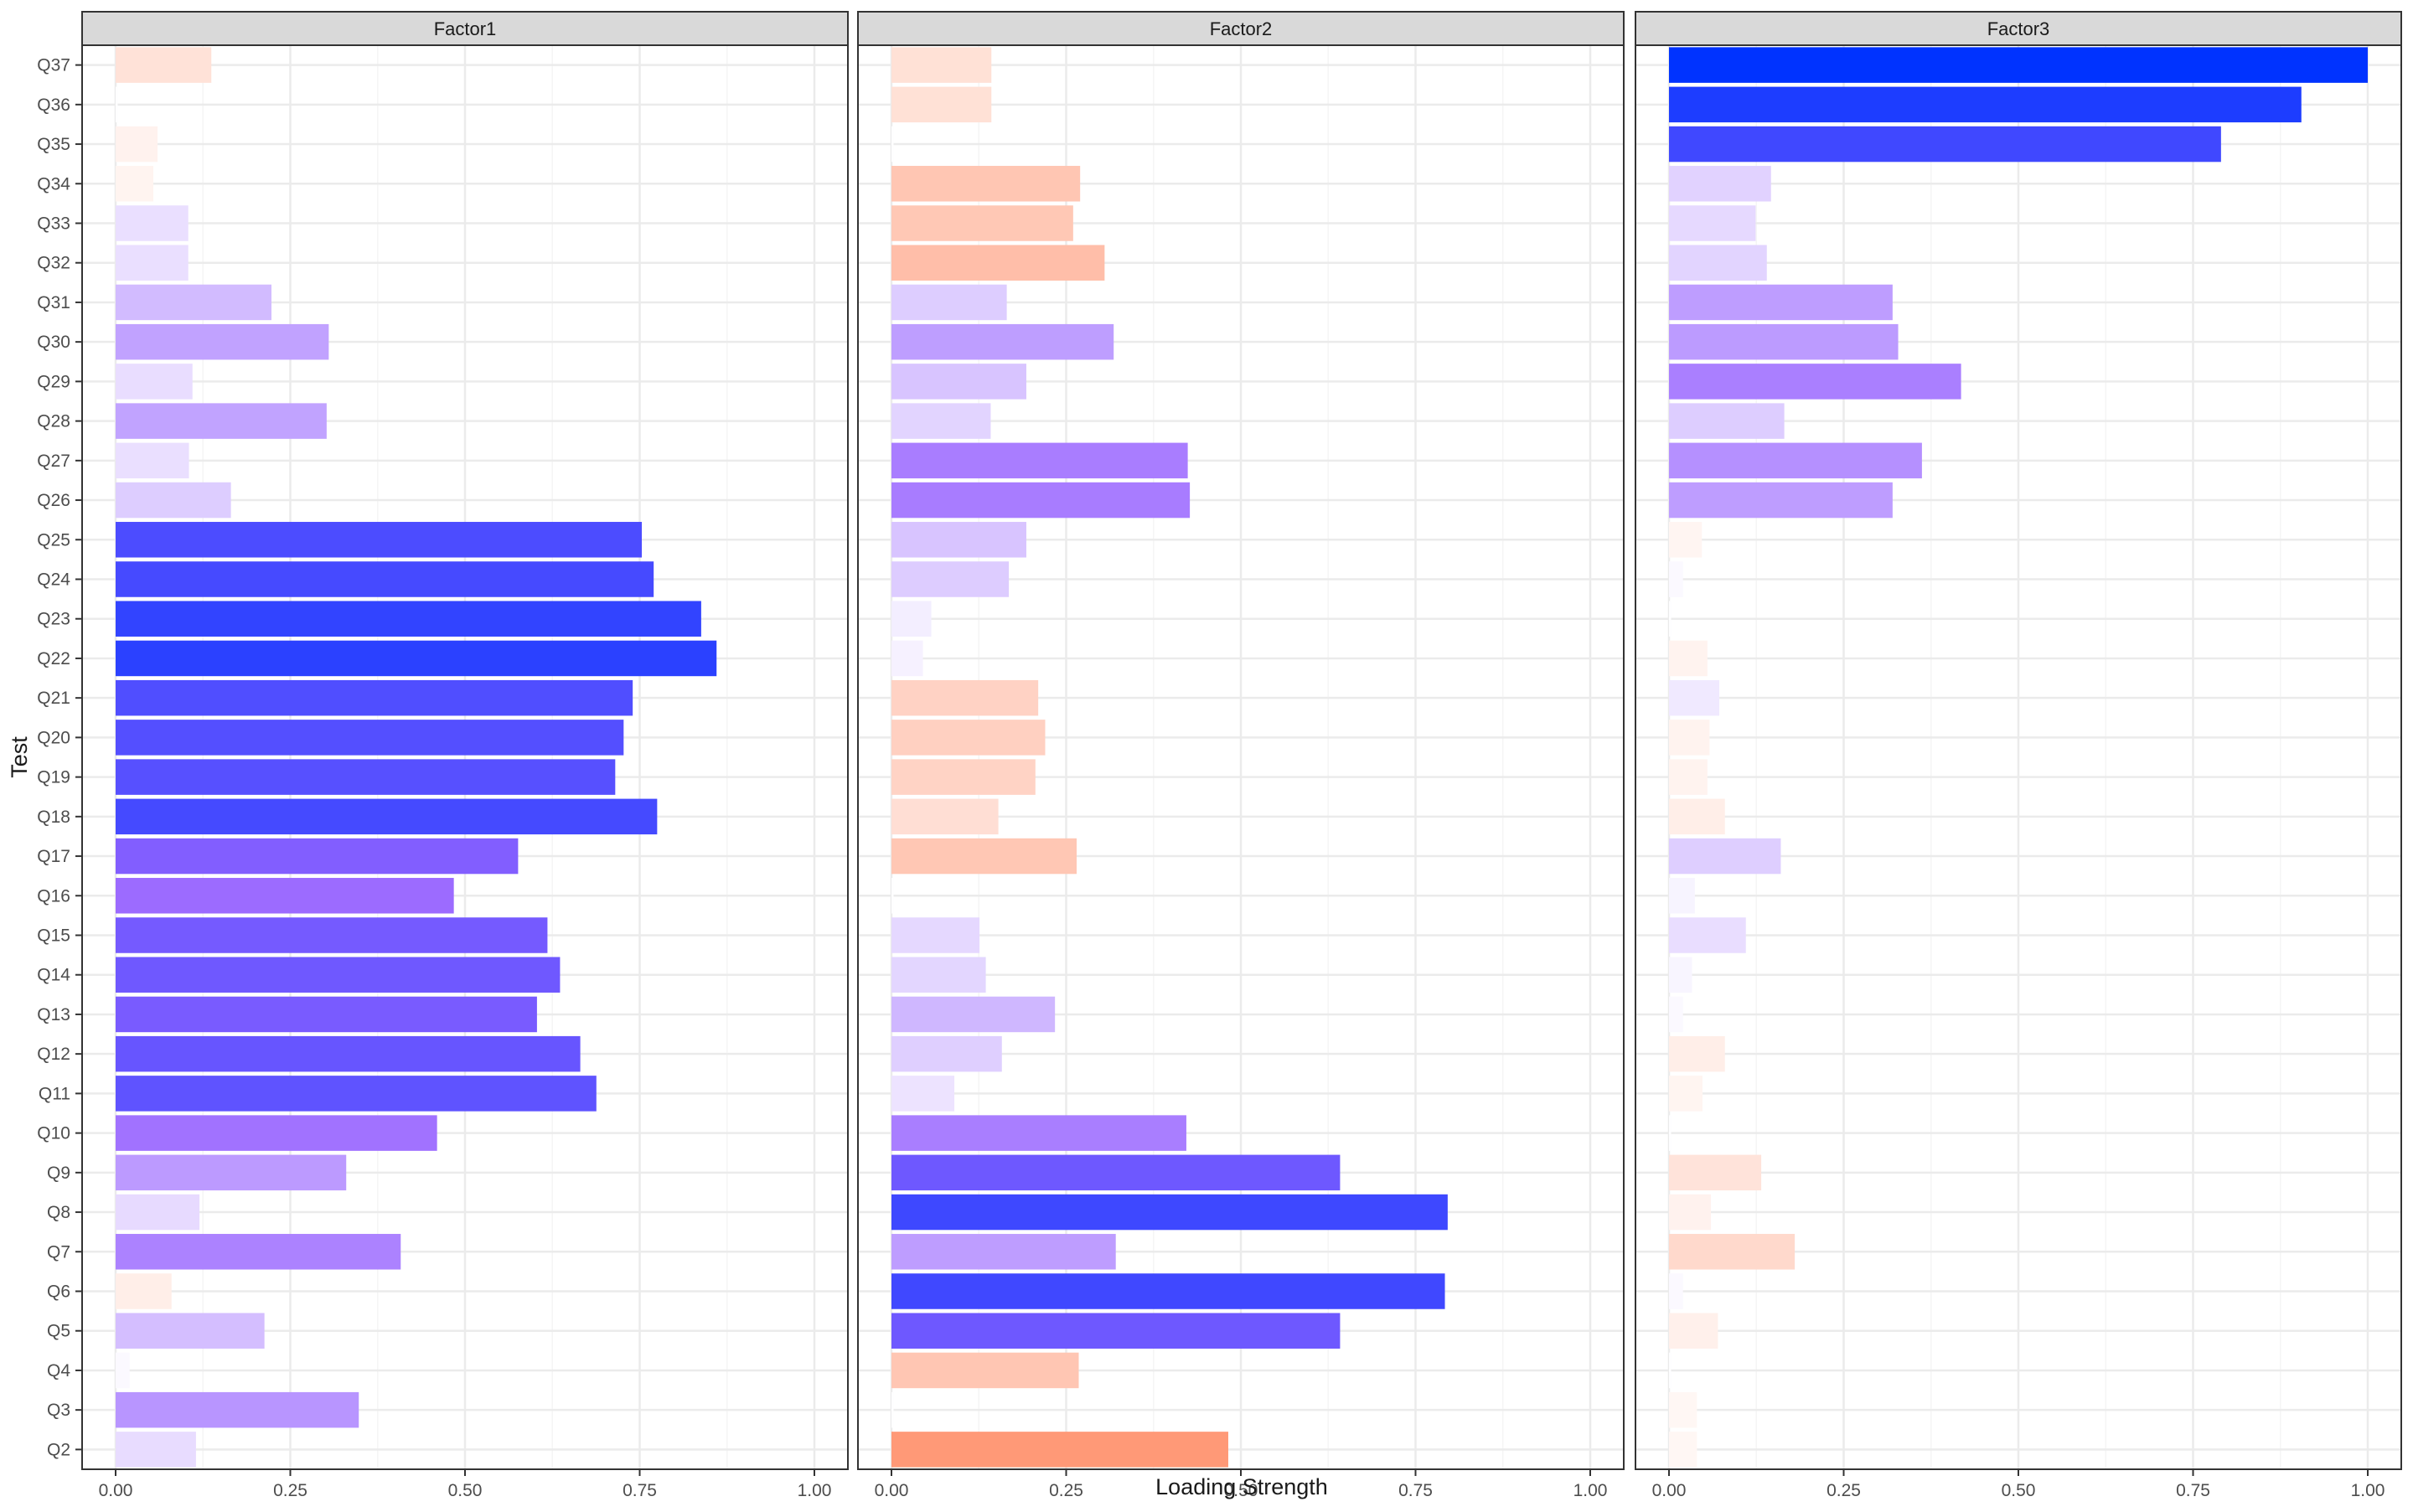 Image resolution: width=2413 pixels, height=1512 pixels. I want to click on bar-factor1-q27, so click(152, 461).